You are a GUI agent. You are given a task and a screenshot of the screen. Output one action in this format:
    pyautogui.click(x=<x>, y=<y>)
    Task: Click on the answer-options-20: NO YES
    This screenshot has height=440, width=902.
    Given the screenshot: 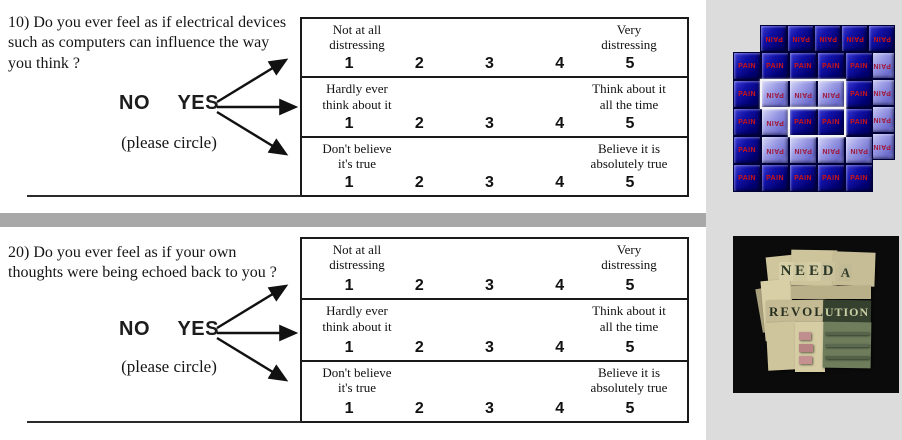 What is the action you would take?
    pyautogui.click(x=169, y=329)
    